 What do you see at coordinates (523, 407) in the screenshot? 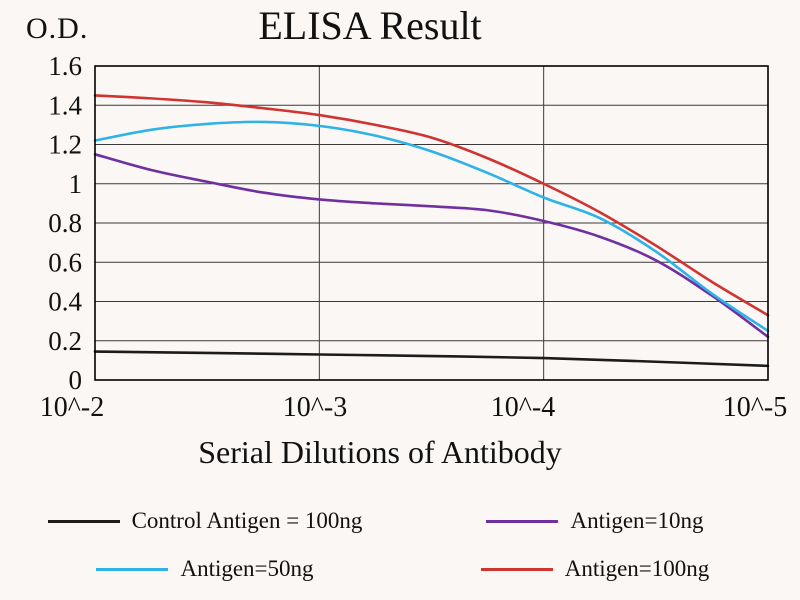
I see `x-tick-label: 10^-4` at bounding box center [523, 407].